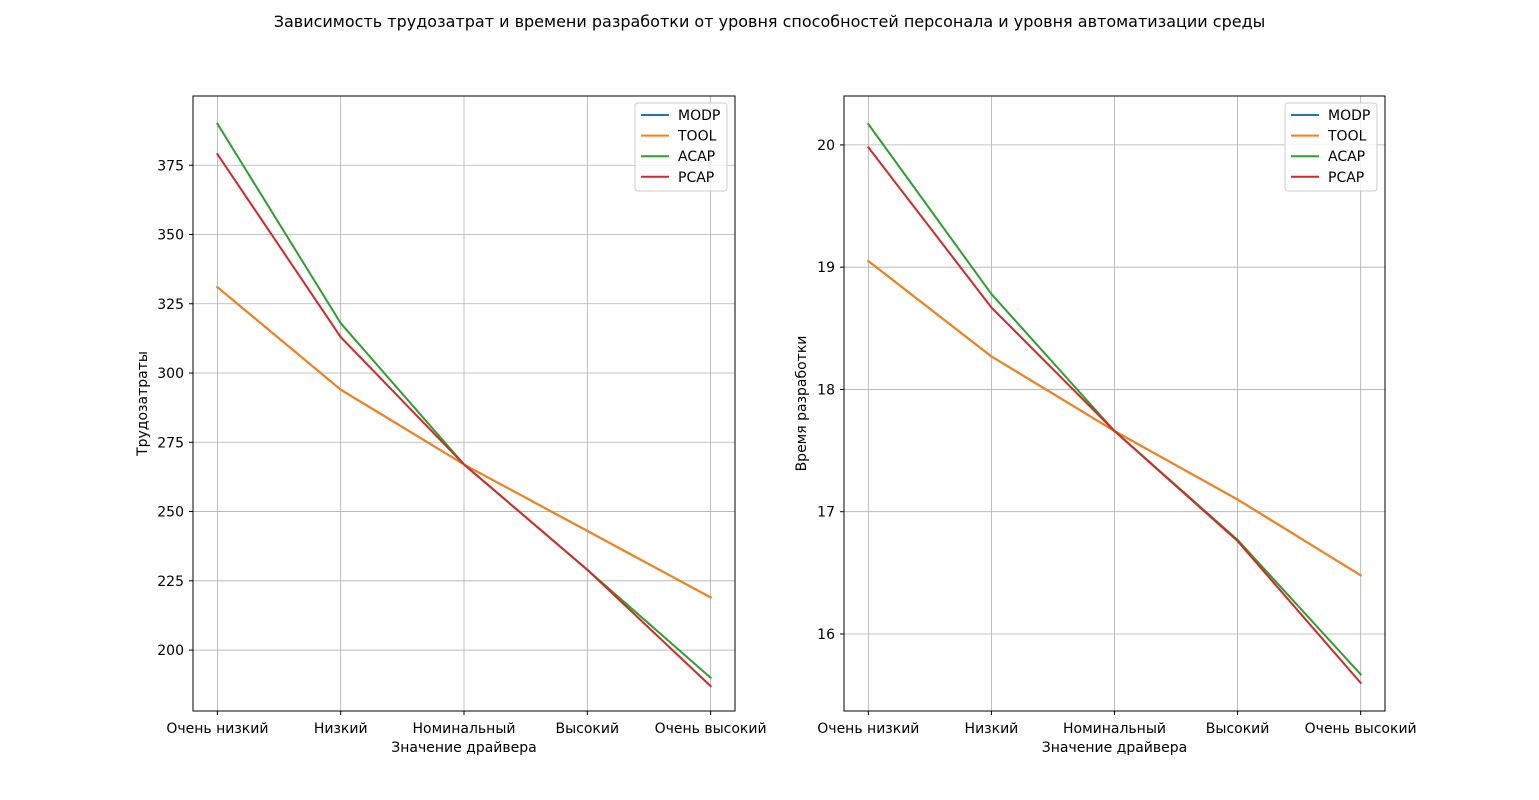 The width and height of the screenshot is (1539, 800). Describe the element at coordinates (170, 513) in the screenshot. I see `chart1-y-tick-label: 250` at that location.